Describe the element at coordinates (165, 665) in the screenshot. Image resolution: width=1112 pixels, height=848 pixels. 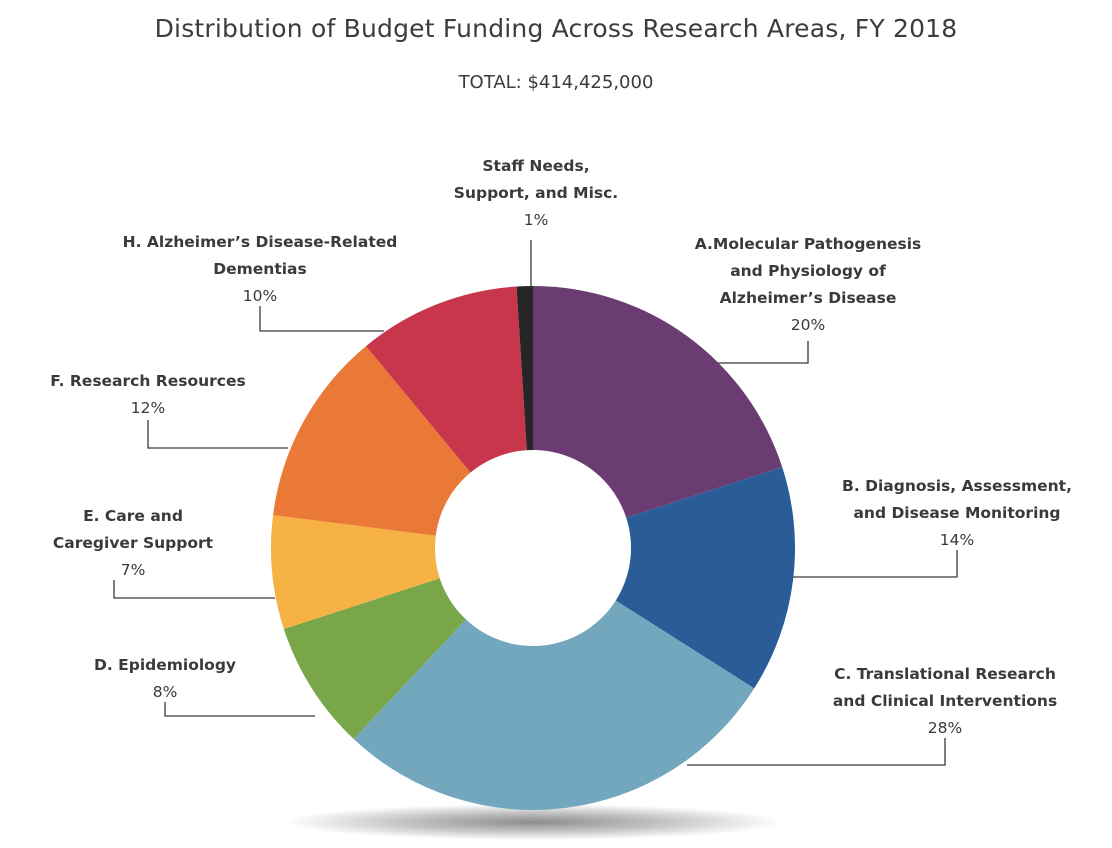
I see `slice-label-line: D. Epidemiology` at that location.